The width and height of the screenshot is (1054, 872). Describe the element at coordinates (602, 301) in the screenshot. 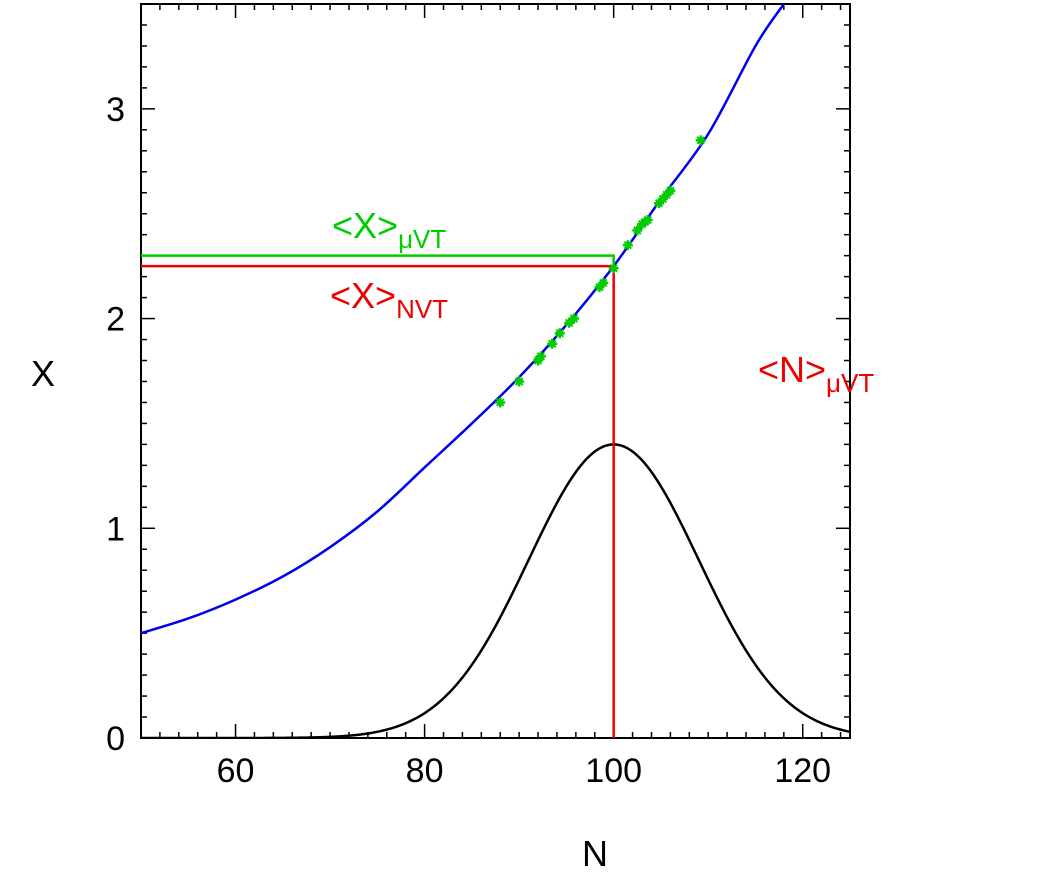

I see `annotations: <X>μVT<X>NVT<N>μVT` at that location.